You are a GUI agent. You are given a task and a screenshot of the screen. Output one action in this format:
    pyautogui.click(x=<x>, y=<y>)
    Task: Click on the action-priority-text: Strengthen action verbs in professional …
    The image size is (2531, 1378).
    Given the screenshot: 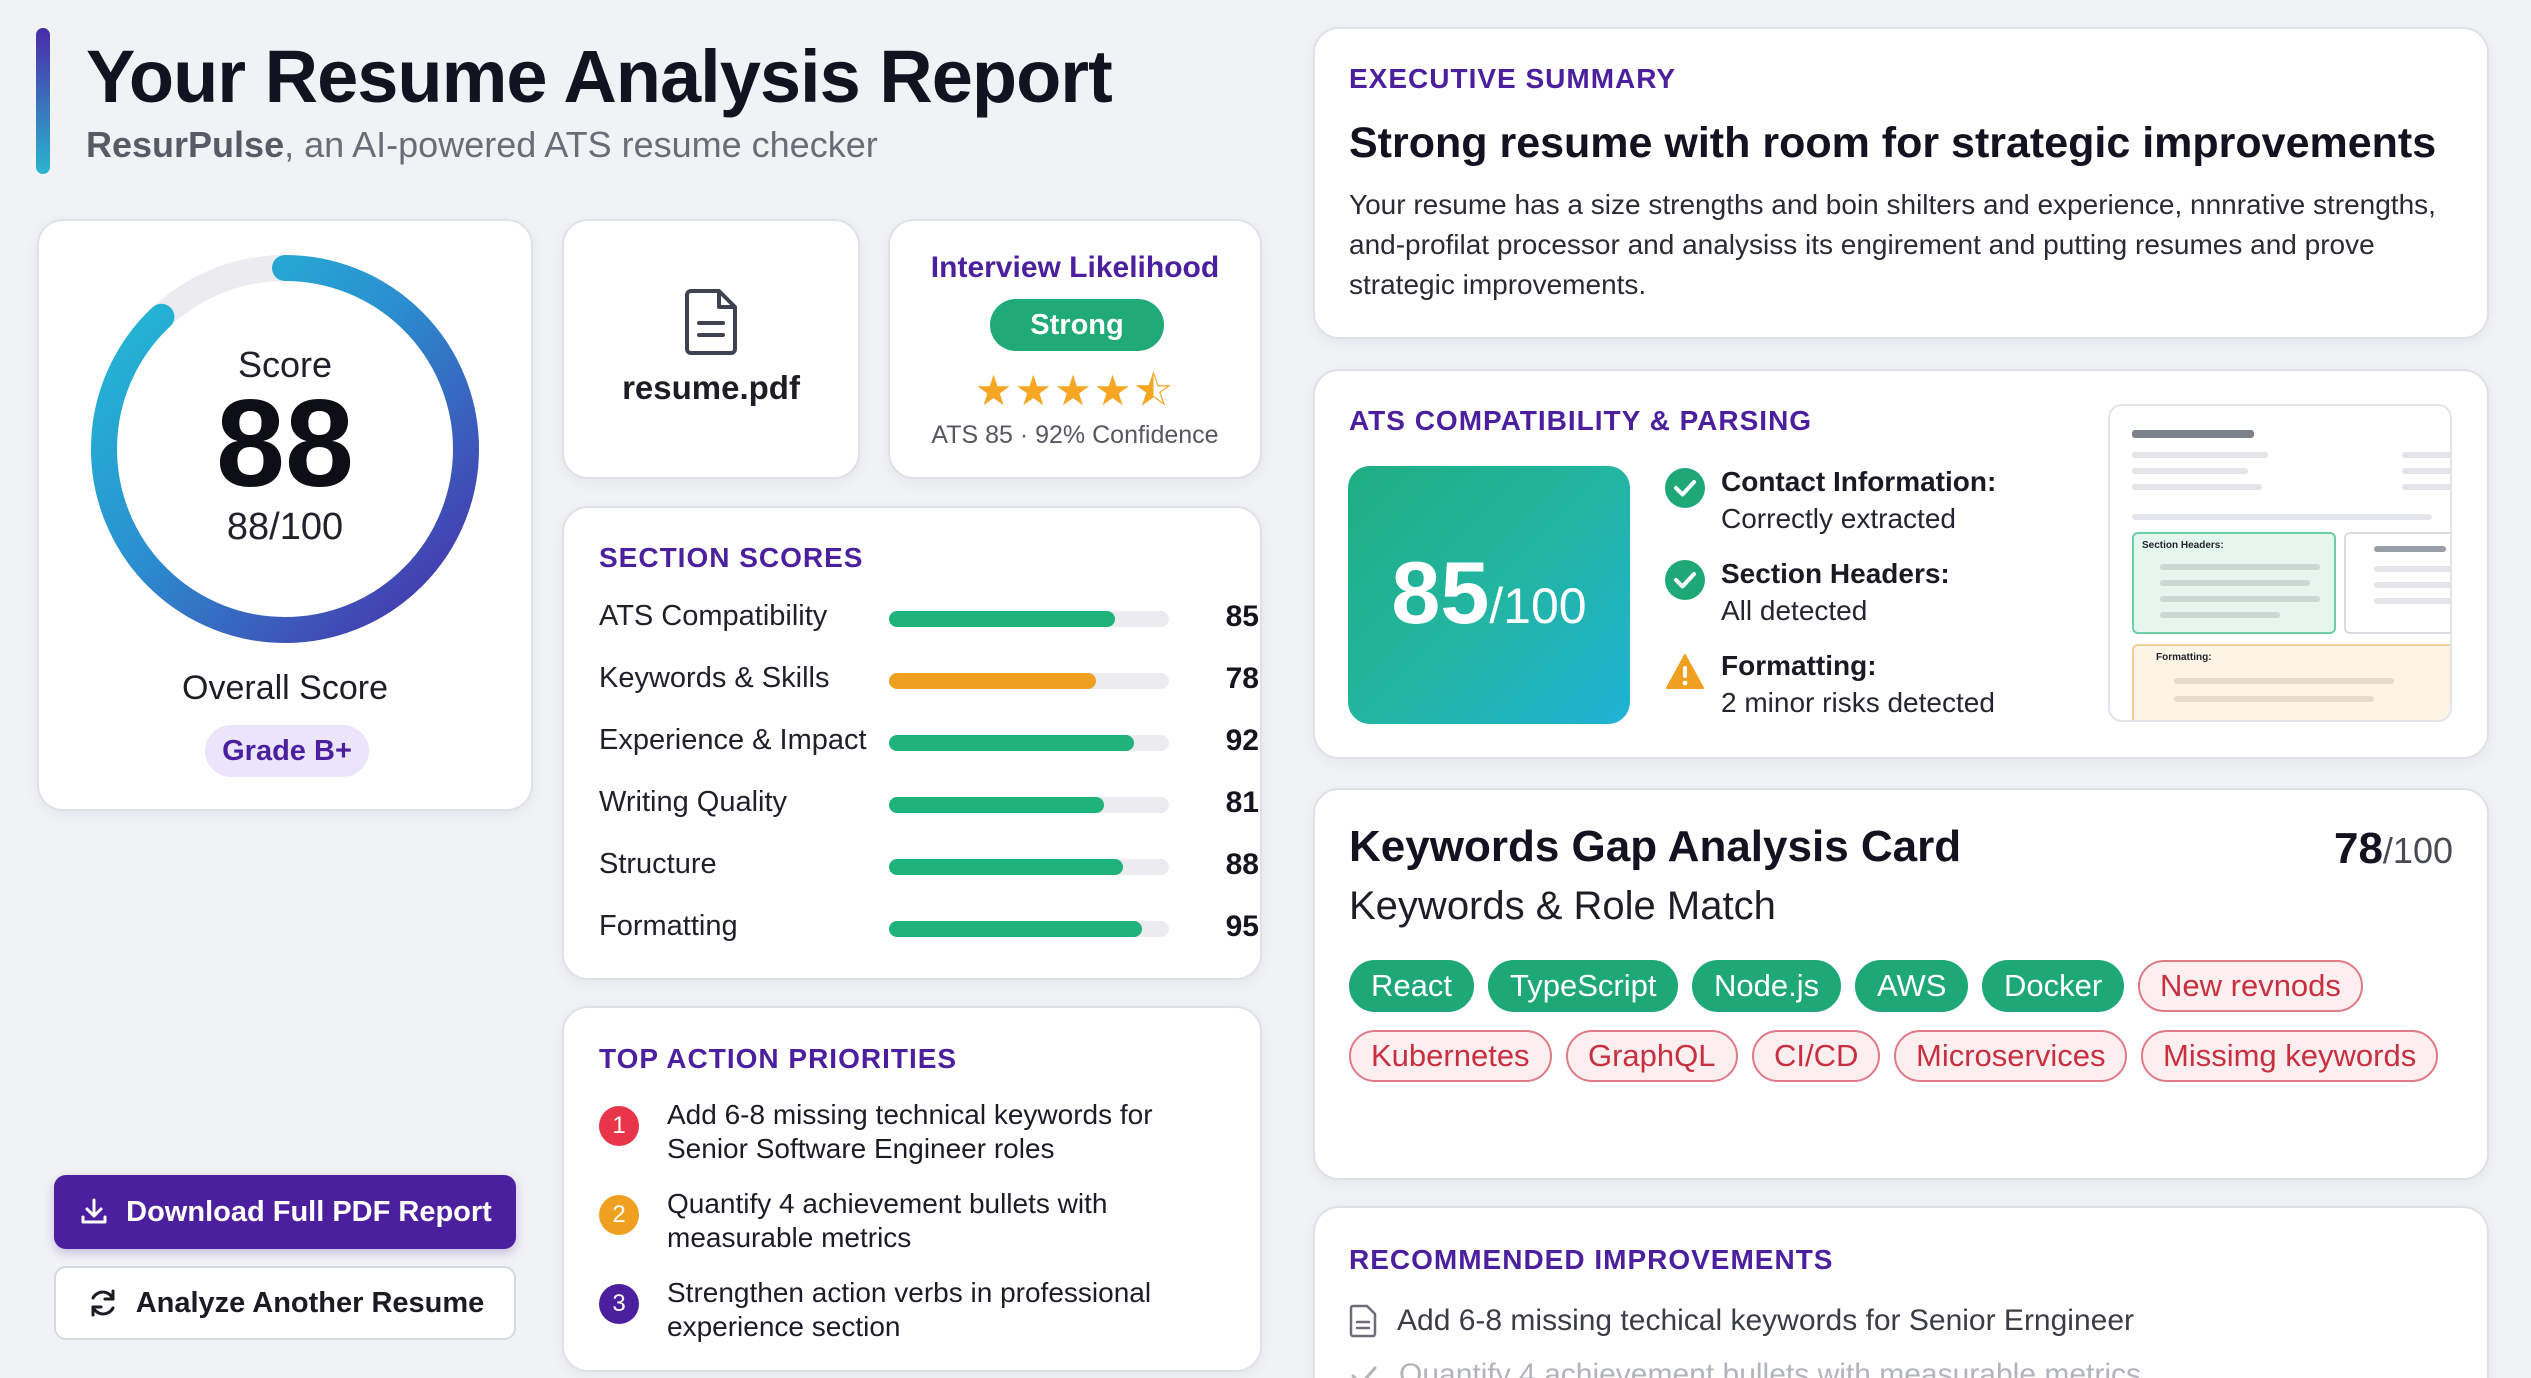 What is the action you would take?
    pyautogui.click(x=909, y=1309)
    